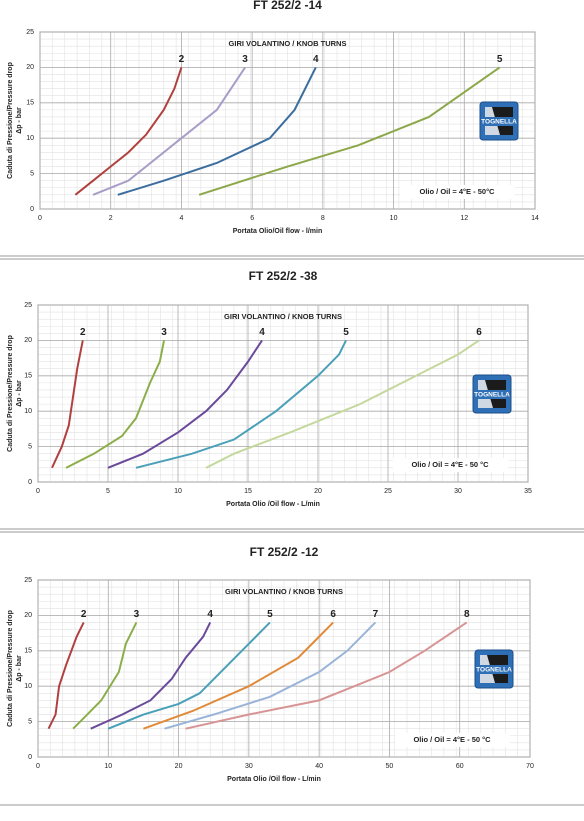  I want to click on x-tick-label: 70, so click(530, 766).